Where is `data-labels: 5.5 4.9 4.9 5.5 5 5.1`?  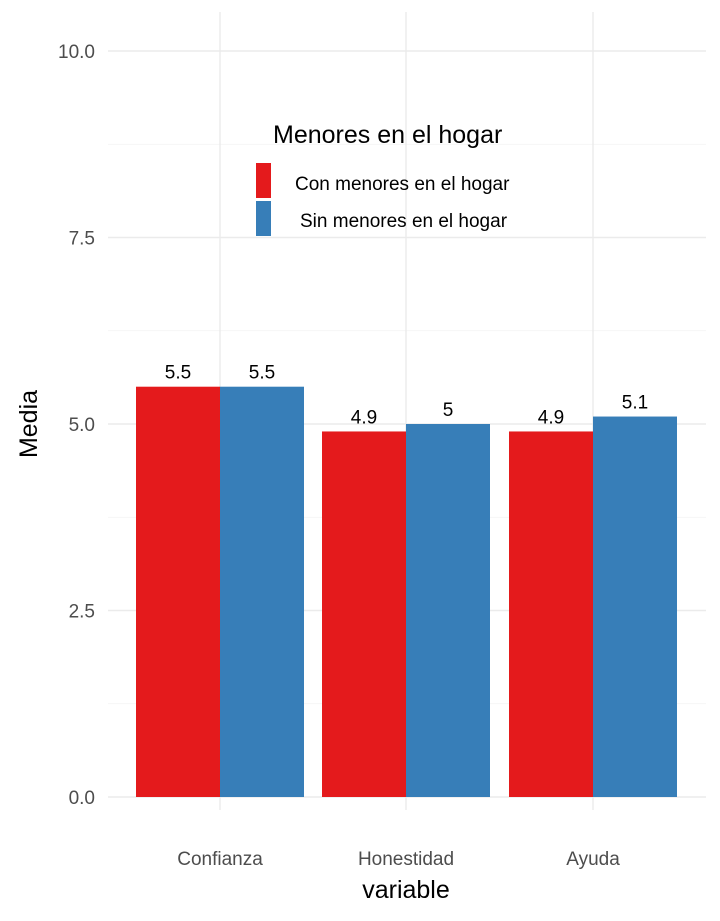 data-labels: 5.5 4.9 4.9 5.5 5 5.1 is located at coordinates (406, 396).